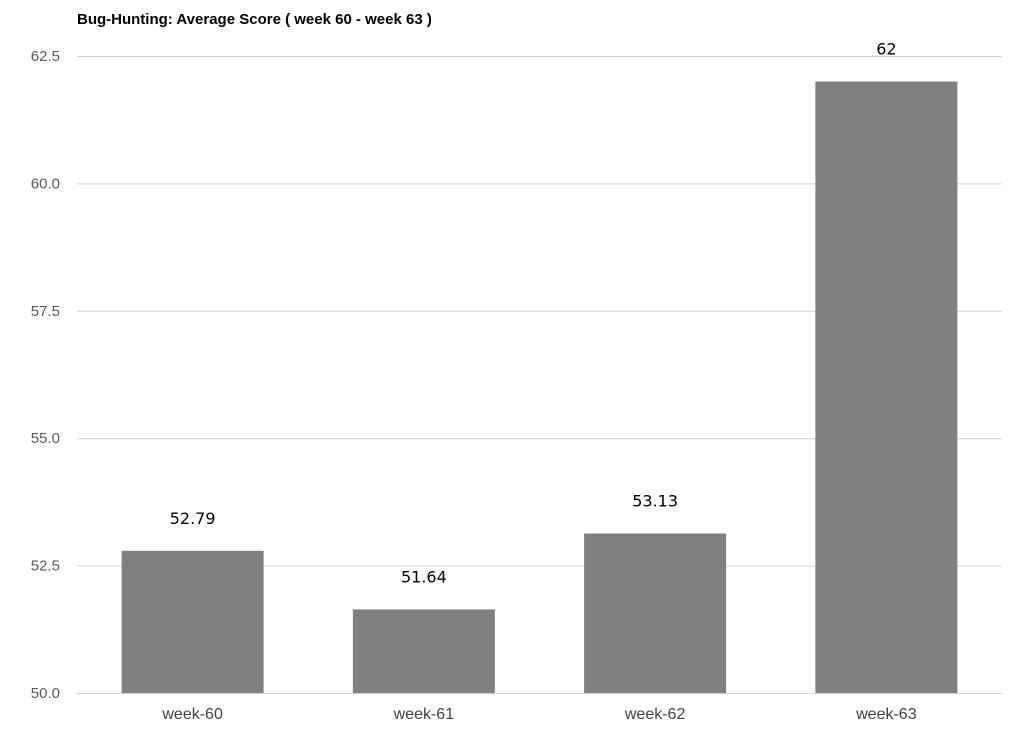 Image resolution: width=1017 pixels, height=739 pixels. What do you see at coordinates (45, 183) in the screenshot?
I see `y-tick-label: 60.0` at bounding box center [45, 183].